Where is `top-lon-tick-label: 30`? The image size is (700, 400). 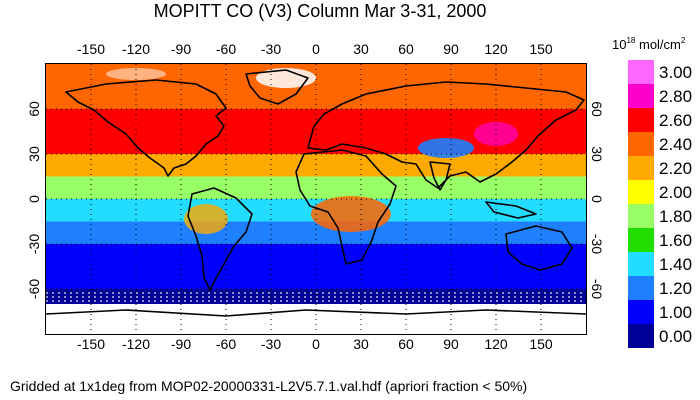 top-lon-tick-label: 30 is located at coordinates (361, 49).